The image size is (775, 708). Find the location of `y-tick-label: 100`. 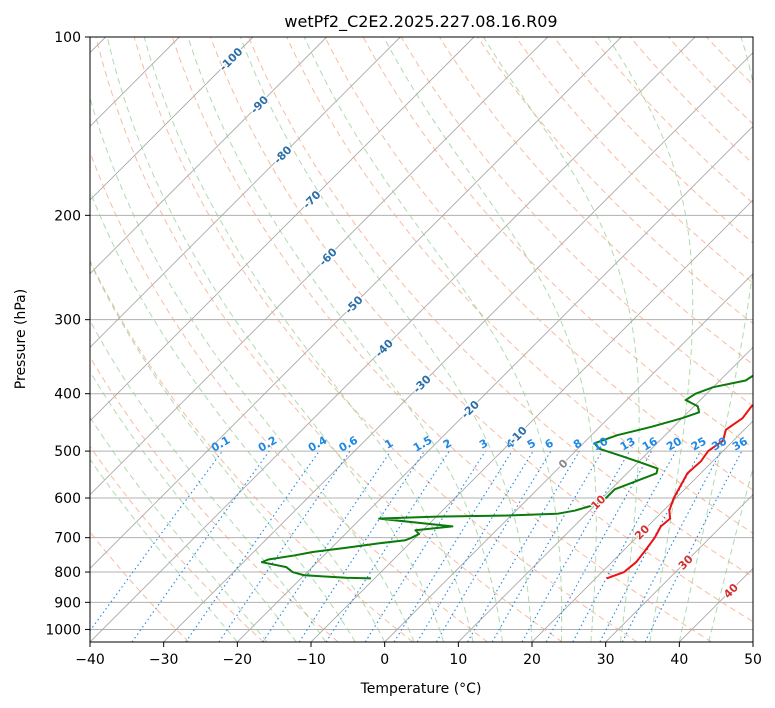

y-tick-label: 100 is located at coordinates (67, 38).